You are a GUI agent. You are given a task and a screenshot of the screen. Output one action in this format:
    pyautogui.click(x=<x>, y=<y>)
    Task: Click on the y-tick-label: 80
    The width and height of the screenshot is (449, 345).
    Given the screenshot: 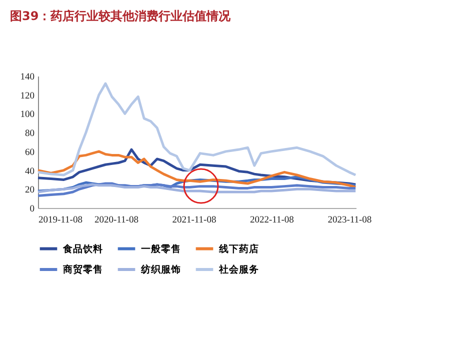 What is the action you would take?
    pyautogui.click(x=30, y=134)
    